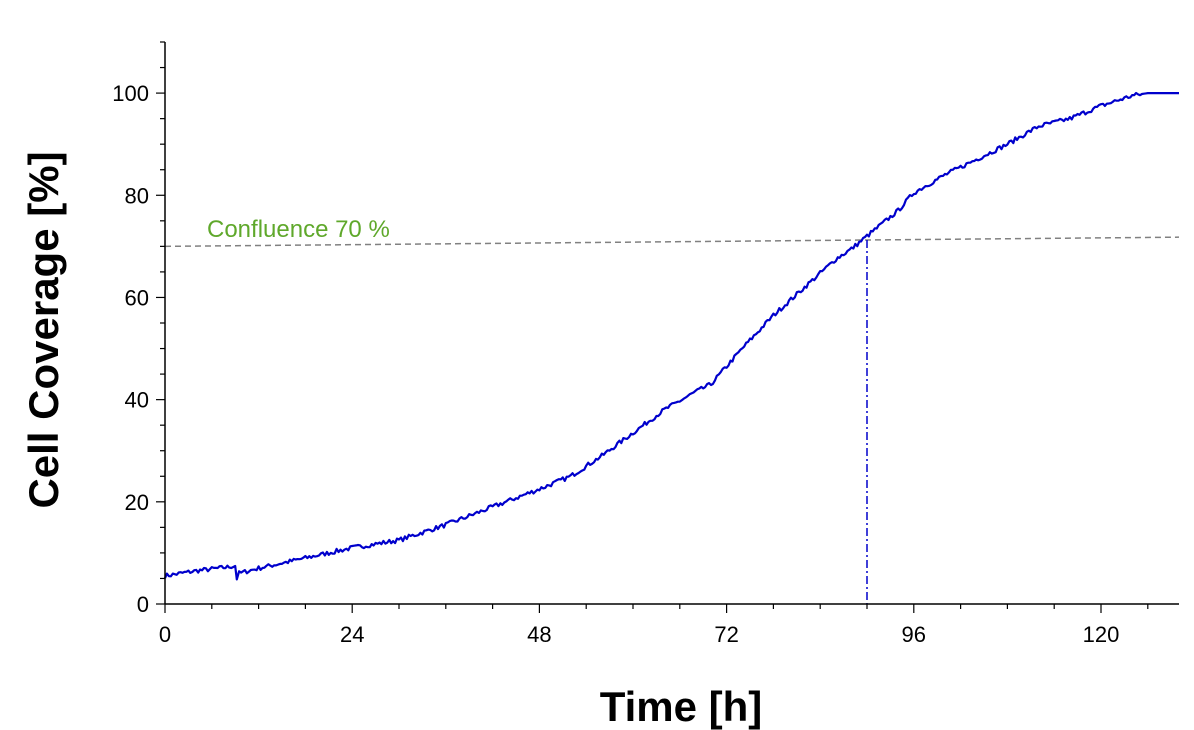  What do you see at coordinates (914, 634) in the screenshot?
I see `x-tick-label: 96` at bounding box center [914, 634].